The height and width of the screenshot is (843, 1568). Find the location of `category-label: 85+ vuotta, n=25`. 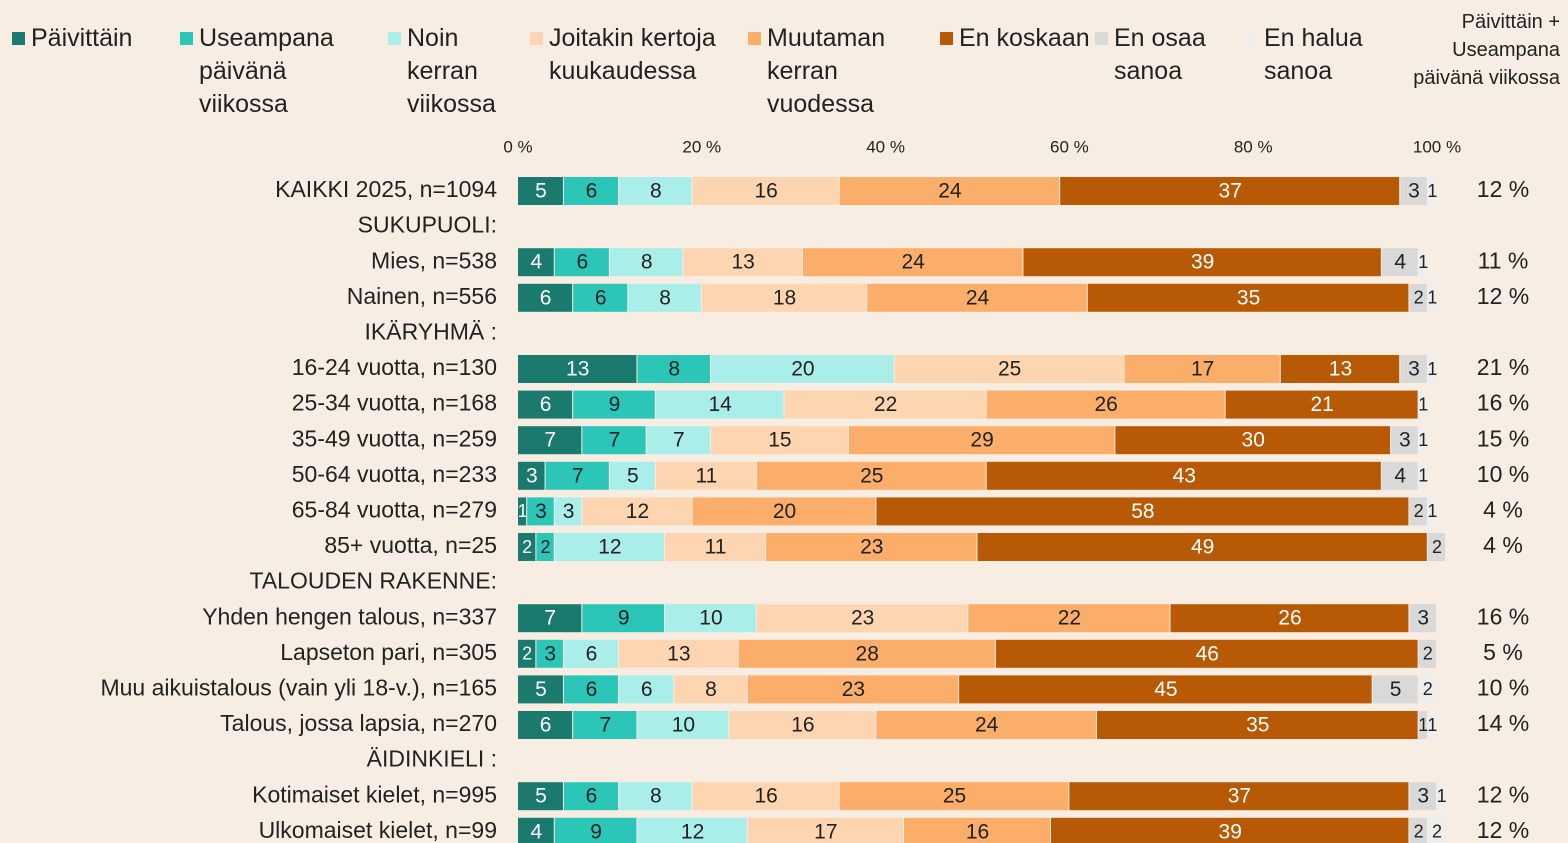

category-label: 85+ vuotta, n=25 is located at coordinates (410, 545).